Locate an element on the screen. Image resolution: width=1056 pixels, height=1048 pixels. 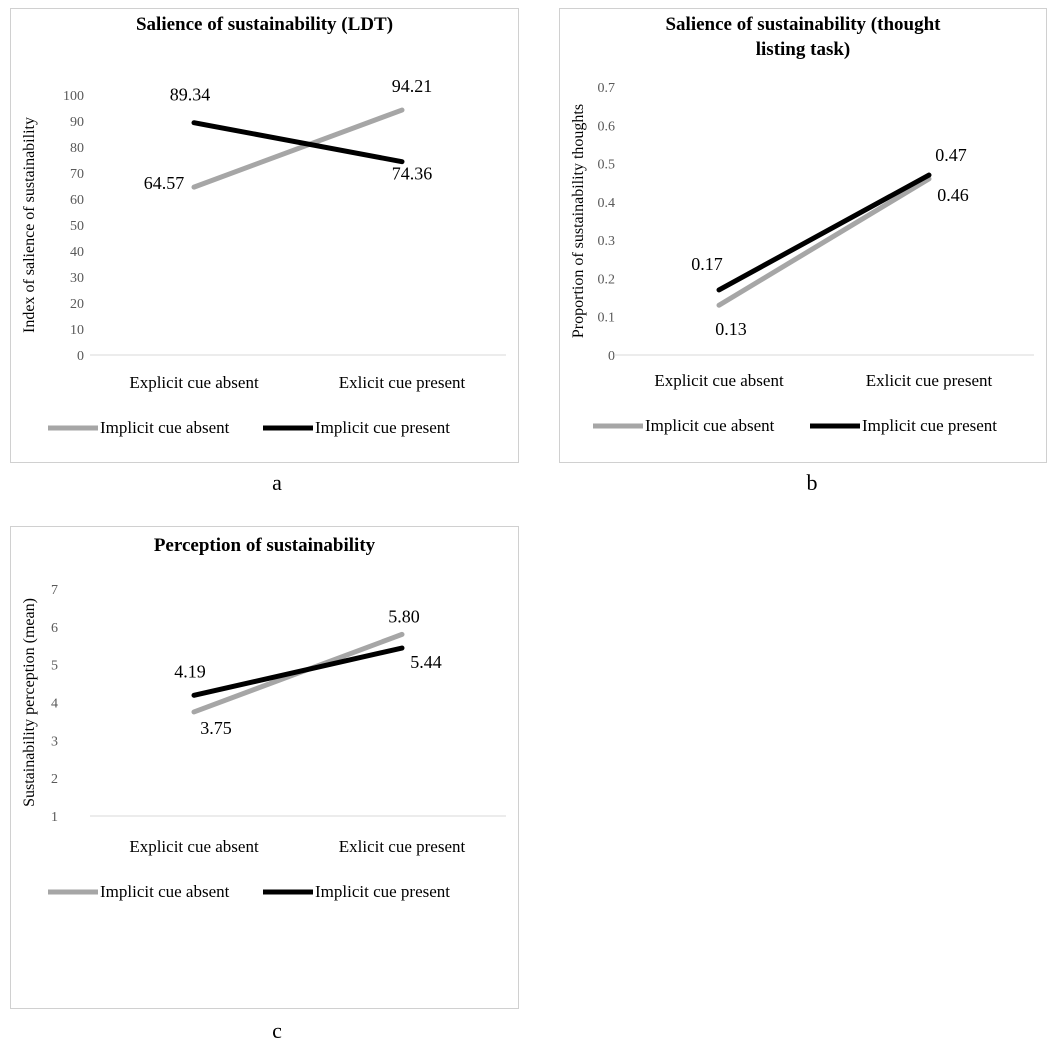
y-tick-label: 4 is located at coordinates (54, 704).